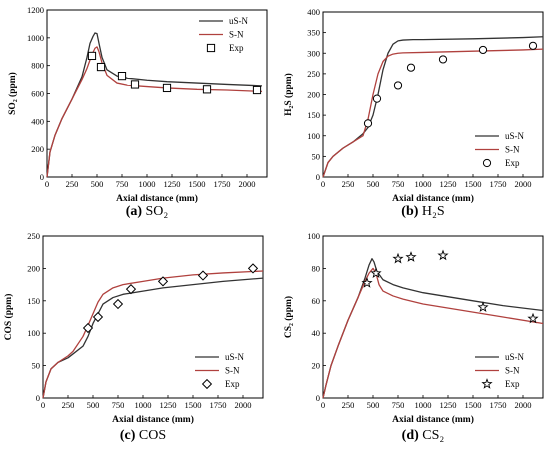 The height and width of the screenshot is (455, 550). What do you see at coordinates (432, 435) in the screenshot?
I see `caption-text: CS₂` at bounding box center [432, 435].